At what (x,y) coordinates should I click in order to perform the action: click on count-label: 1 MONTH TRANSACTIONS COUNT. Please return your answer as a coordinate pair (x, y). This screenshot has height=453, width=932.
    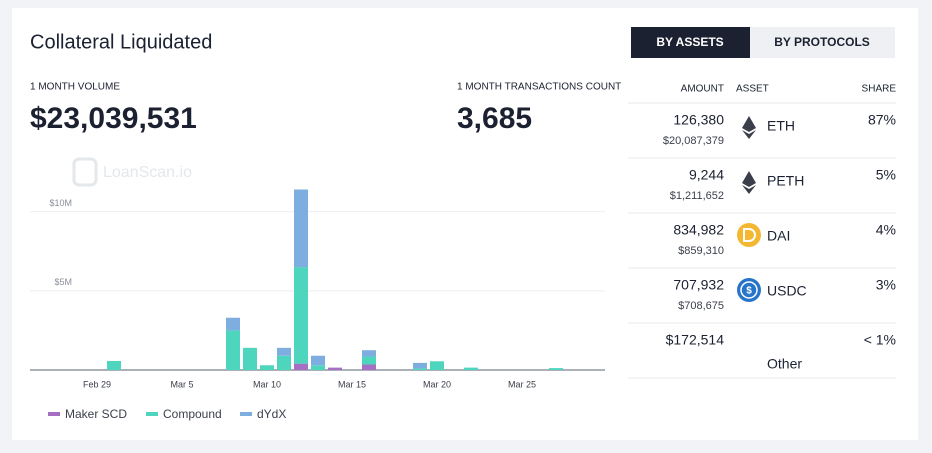
    Looking at the image, I should click on (539, 87).